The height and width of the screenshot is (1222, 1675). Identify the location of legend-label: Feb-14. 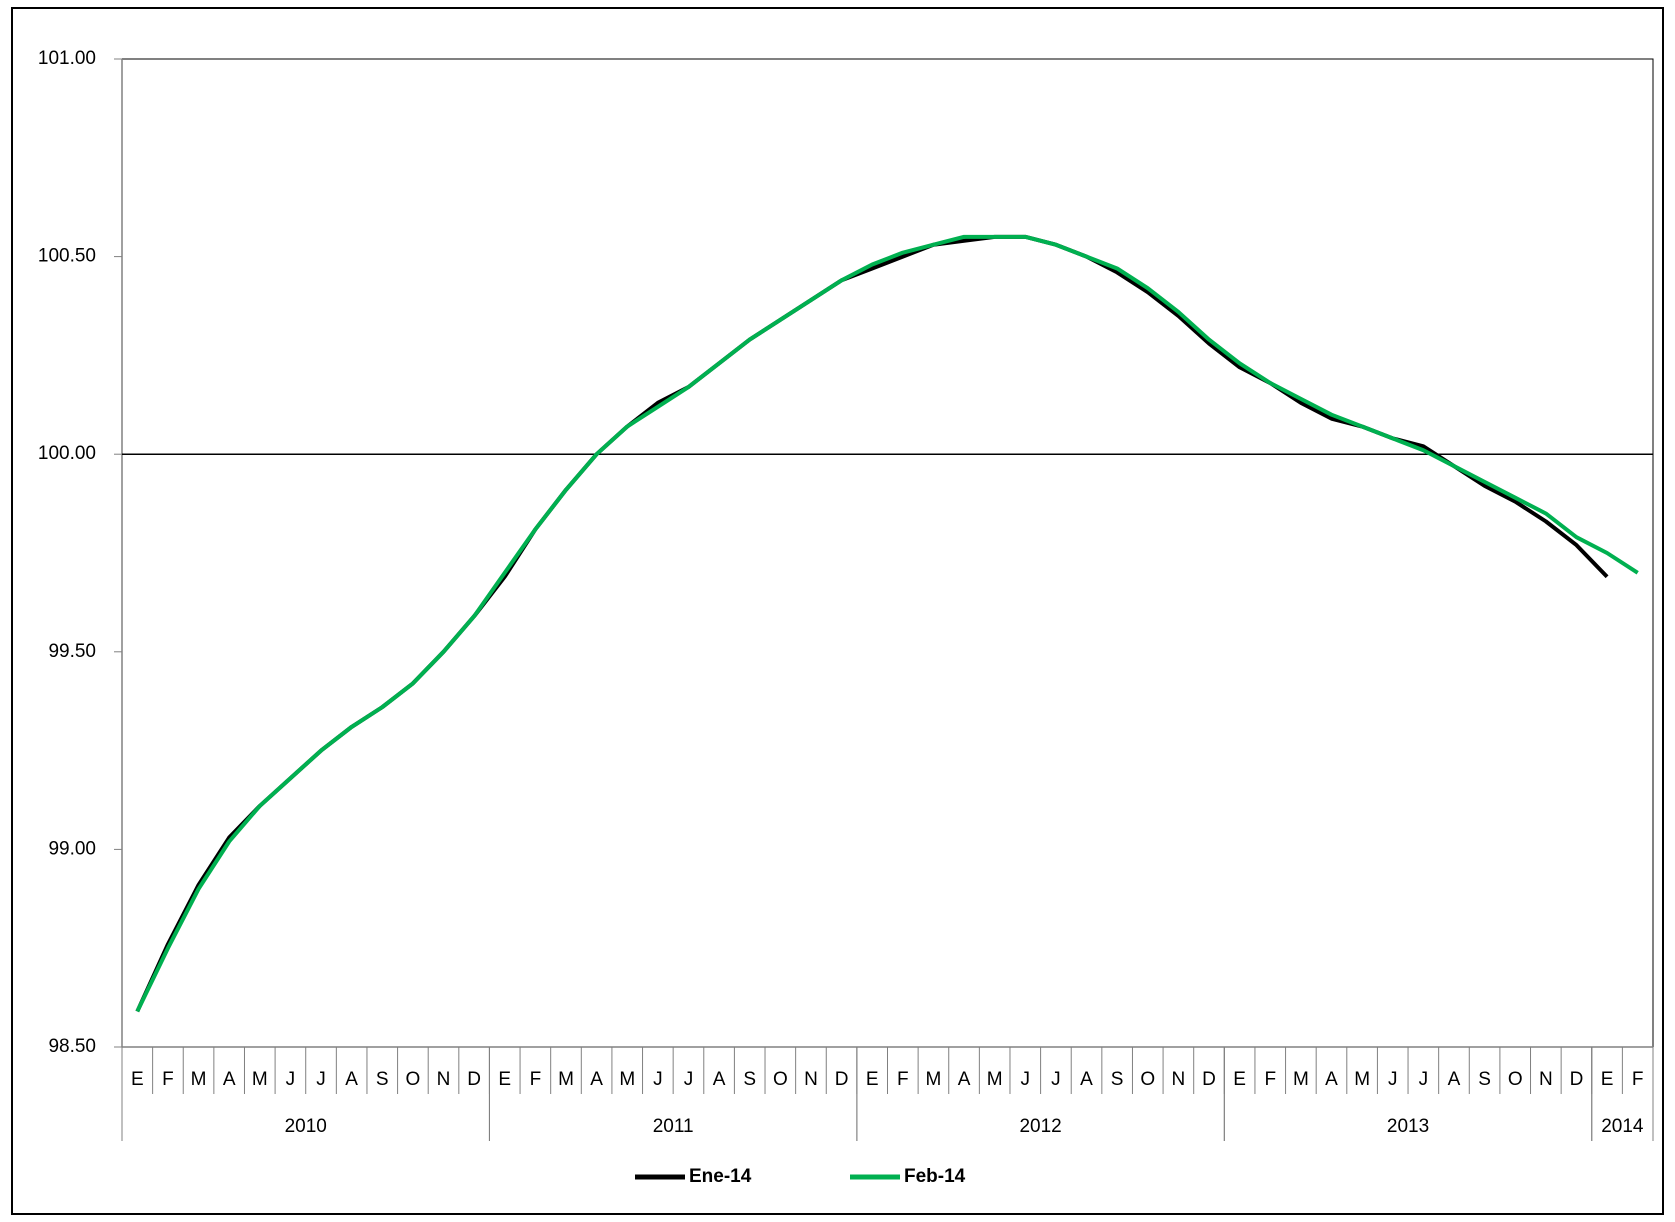
(935, 1176).